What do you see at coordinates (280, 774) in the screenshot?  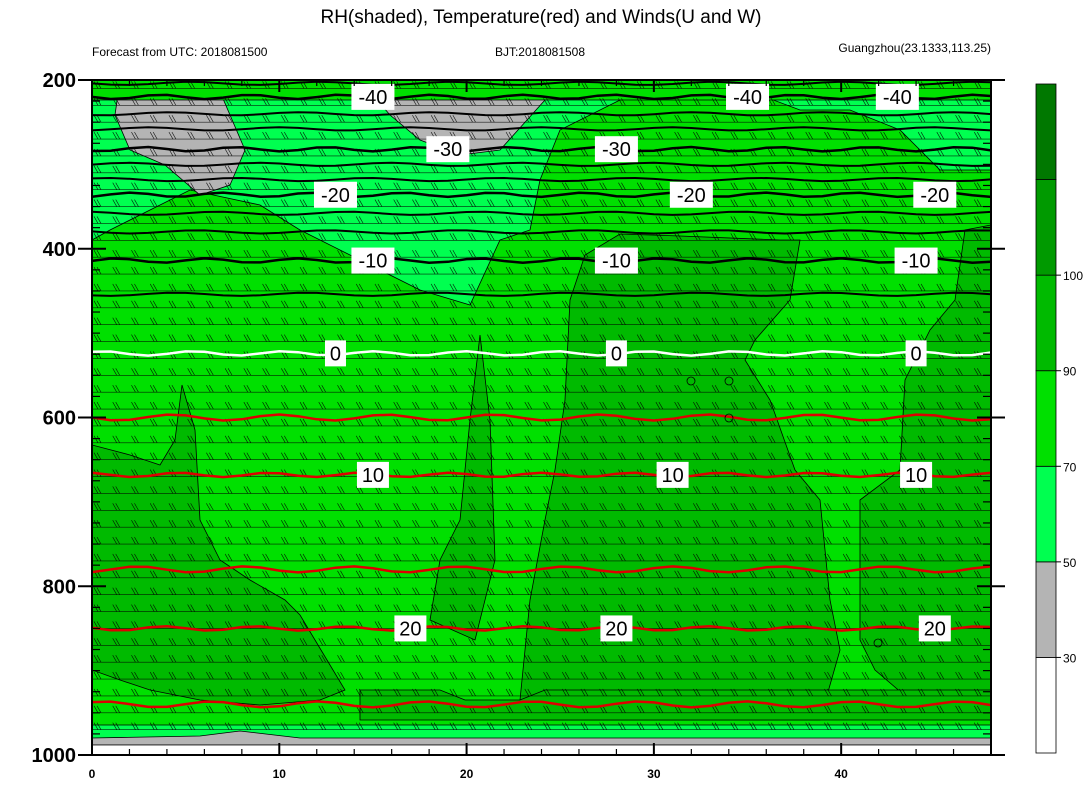 I see `x-tick-label: 10` at bounding box center [280, 774].